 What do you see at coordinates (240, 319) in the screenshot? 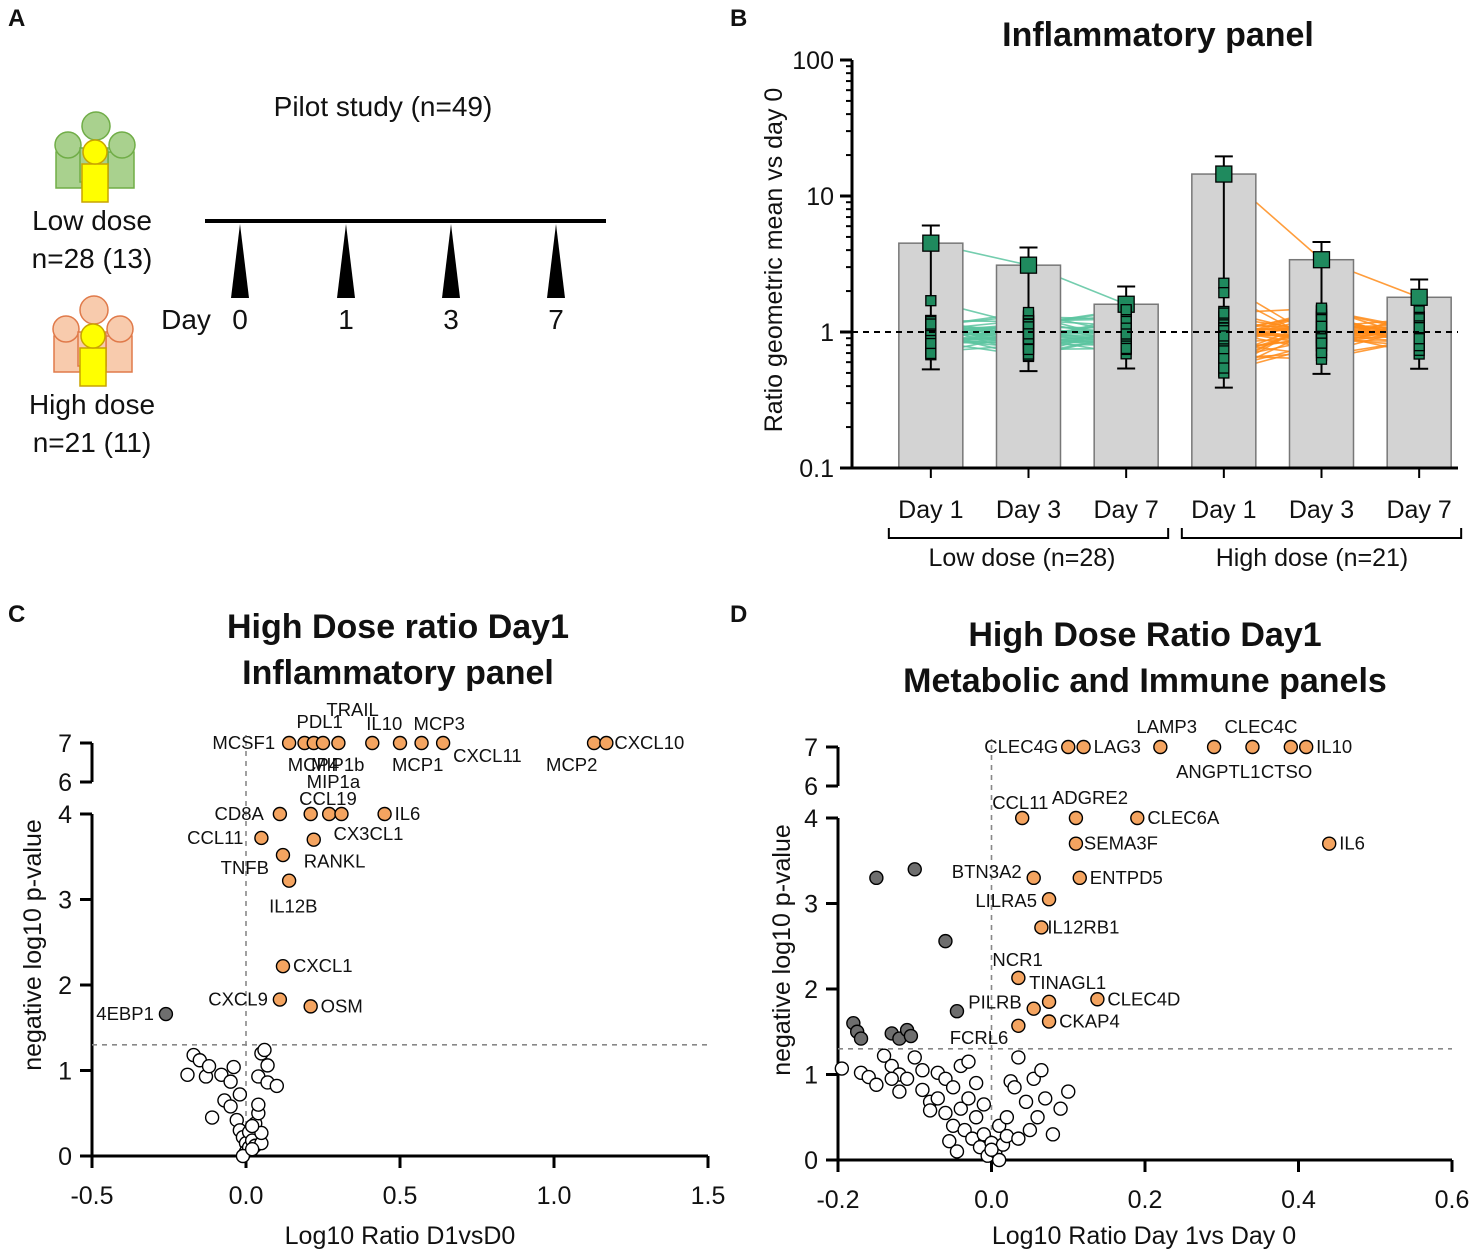
I see `day-0-label: 0` at bounding box center [240, 319].